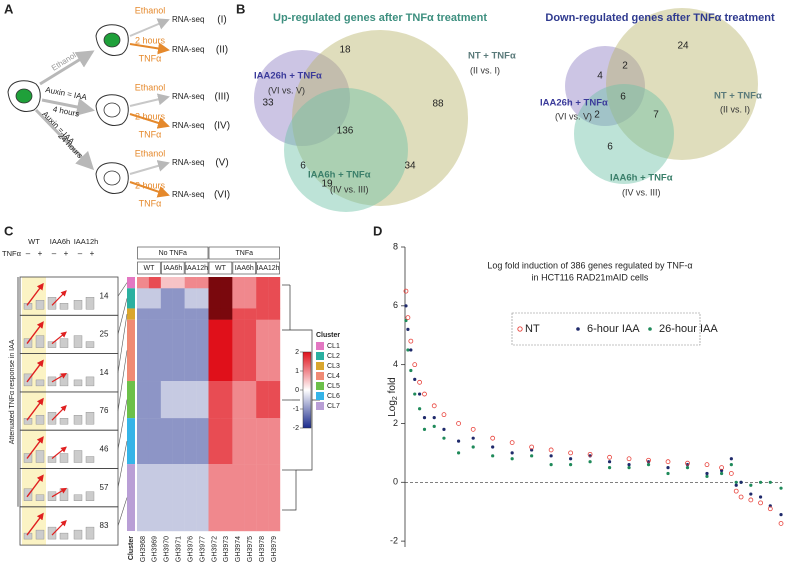  Describe the element at coordinates (222, 126) in the screenshot. I see `sample-id: (IV)` at that location.